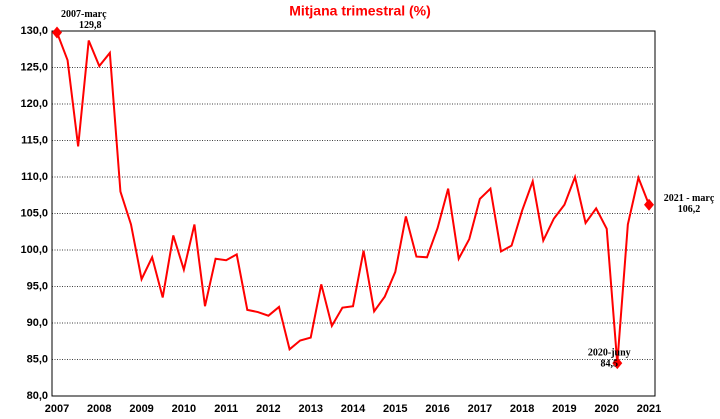 Image resolution: width=720 pixels, height=419 pixels. What do you see at coordinates (268, 409) in the screenshot?
I see `x-tick-label: 2012` at bounding box center [268, 409].